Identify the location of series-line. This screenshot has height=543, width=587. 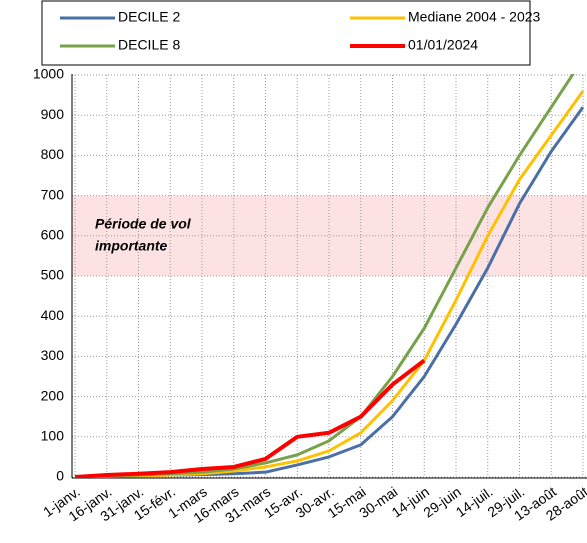
(250, 418).